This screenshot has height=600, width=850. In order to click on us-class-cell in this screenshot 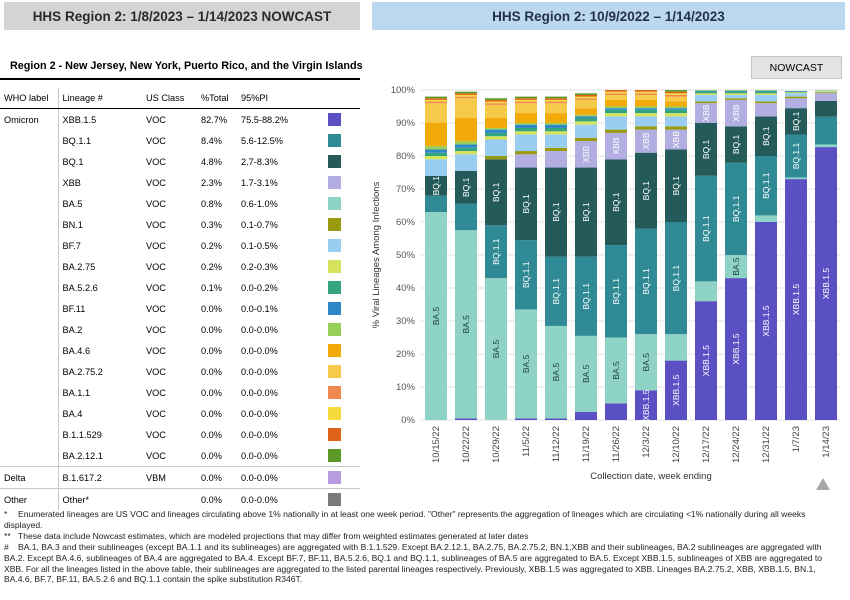, I will do `click(169, 499)`.